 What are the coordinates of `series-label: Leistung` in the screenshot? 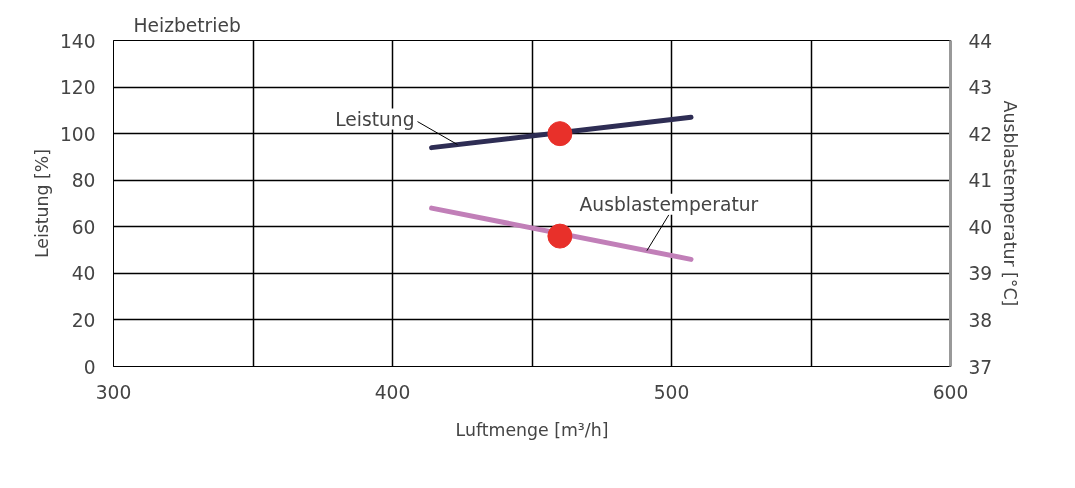 It's located at (375, 119).